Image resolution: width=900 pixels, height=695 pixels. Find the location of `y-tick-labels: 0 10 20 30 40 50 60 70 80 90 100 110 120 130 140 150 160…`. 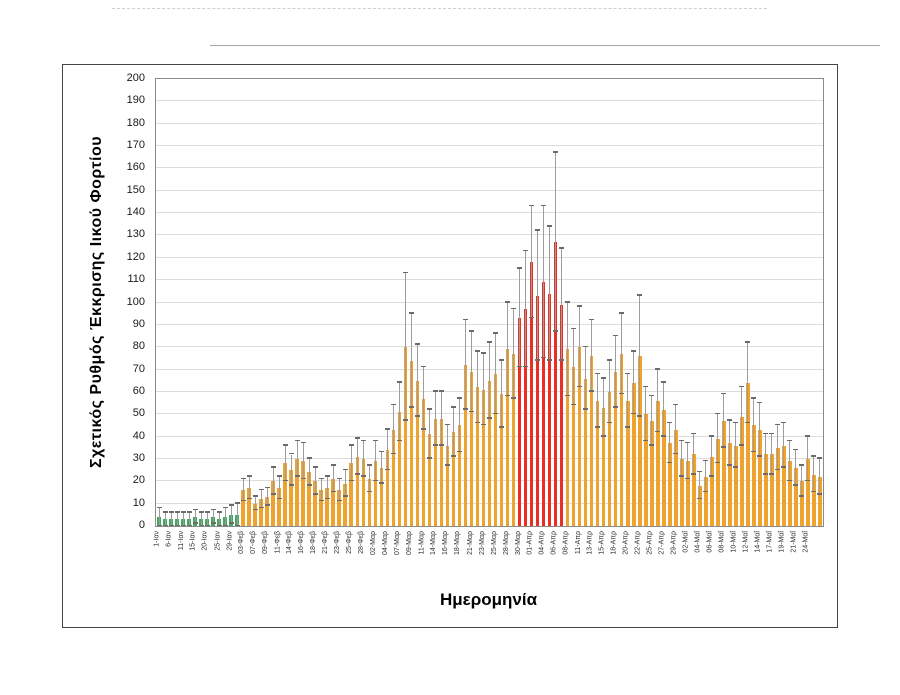

y-tick-labels: 0 10 20 30 40 50 60 70 80 90 100 110 120 130 140 150 160… is located at coordinates (131, 301).